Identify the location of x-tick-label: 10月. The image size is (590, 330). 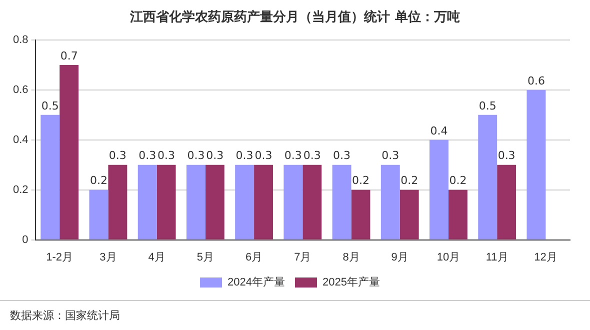
(448, 257).